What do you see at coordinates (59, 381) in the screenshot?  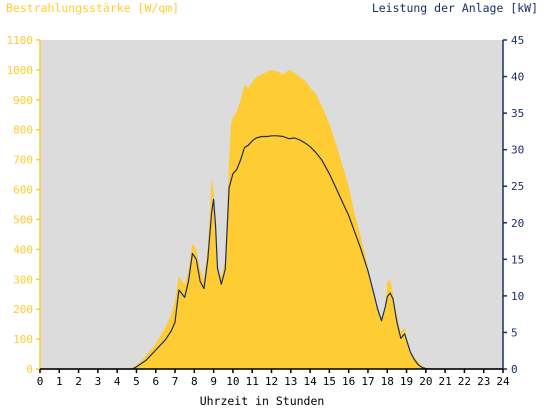 I see `x-tick-label: 1` at bounding box center [59, 381].